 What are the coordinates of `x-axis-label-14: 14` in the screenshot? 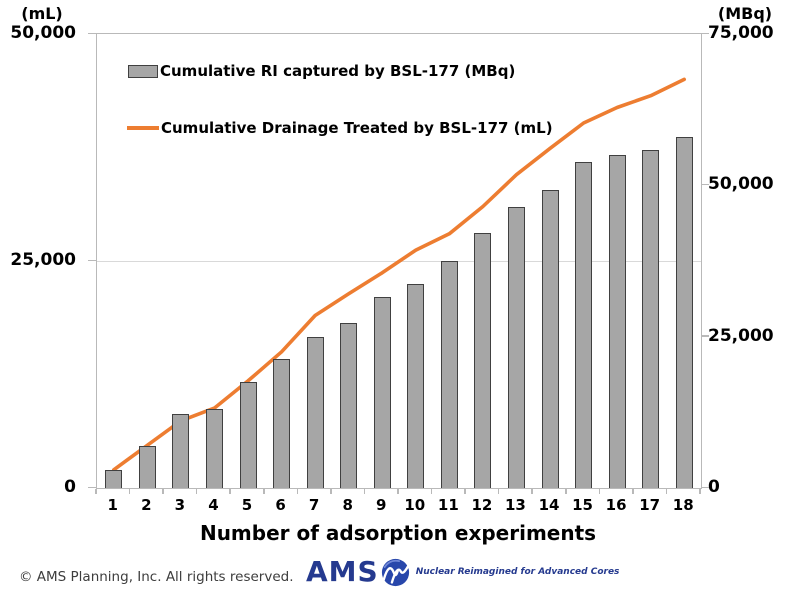 It's located at (549, 505).